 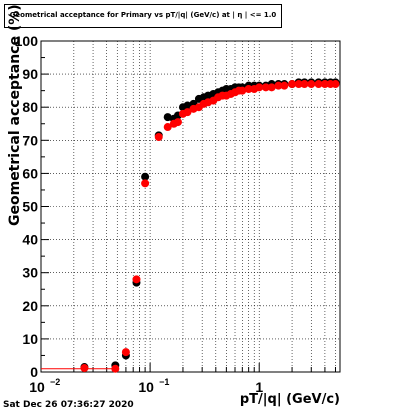 I want to click on y-tick-label: 30, so click(x=30, y=273).